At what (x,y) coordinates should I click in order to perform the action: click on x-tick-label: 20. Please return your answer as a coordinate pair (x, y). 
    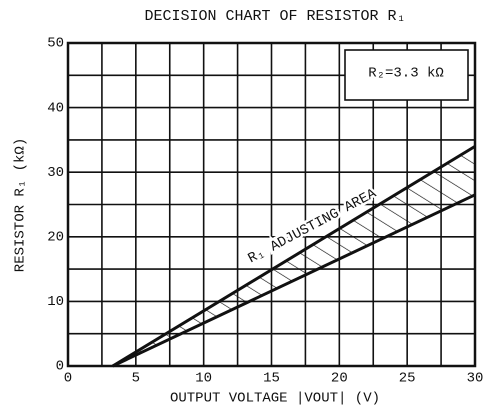
    Looking at the image, I should click on (339, 379).